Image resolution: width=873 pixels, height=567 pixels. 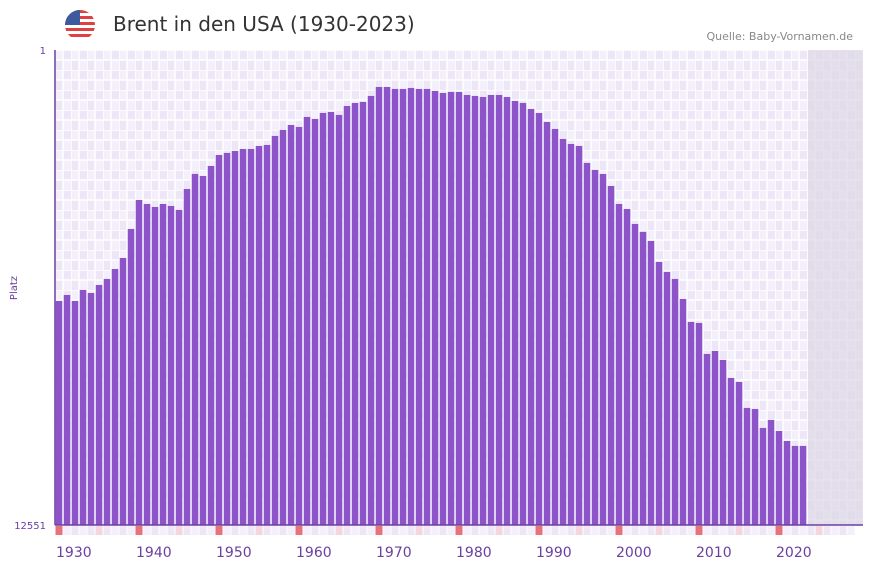 What do you see at coordinates (235, 337) in the screenshot?
I see `bar-1952` at bounding box center [235, 337].